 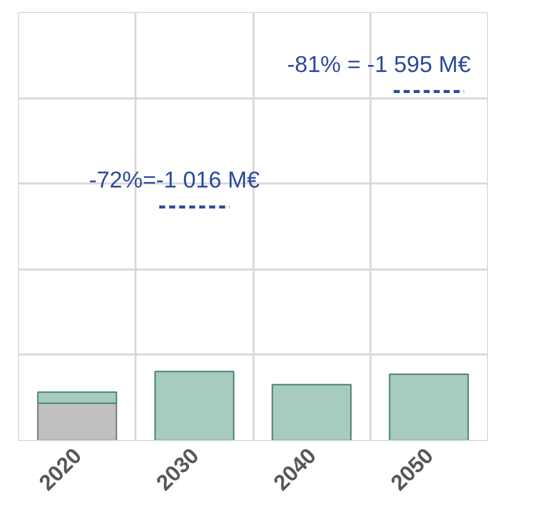 I want to click on text: -72%=-1 016 M€, so click(x=174, y=179).